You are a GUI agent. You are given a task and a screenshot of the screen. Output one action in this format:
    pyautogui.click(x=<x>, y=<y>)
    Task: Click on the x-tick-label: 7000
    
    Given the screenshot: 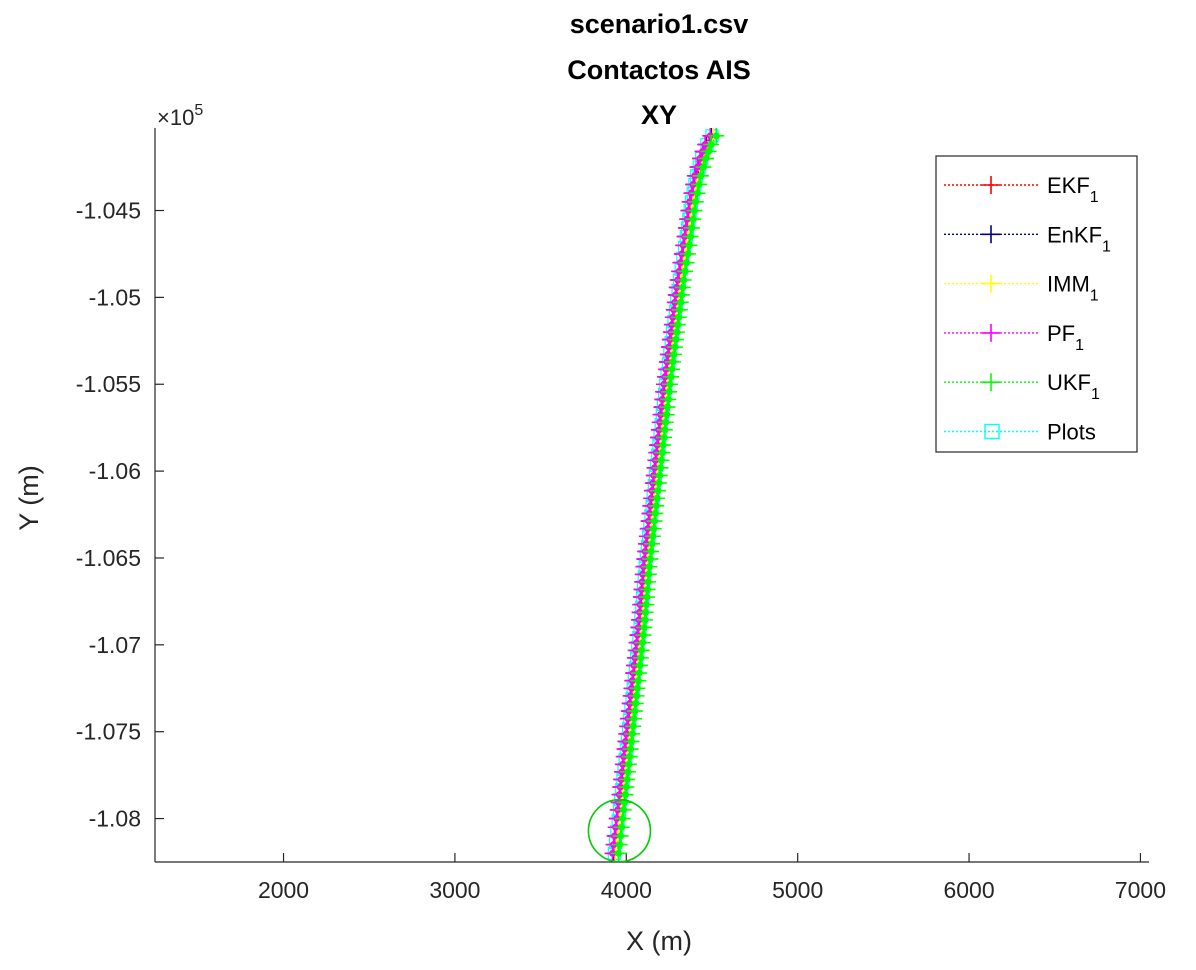 What is the action you would take?
    pyautogui.click(x=1140, y=890)
    